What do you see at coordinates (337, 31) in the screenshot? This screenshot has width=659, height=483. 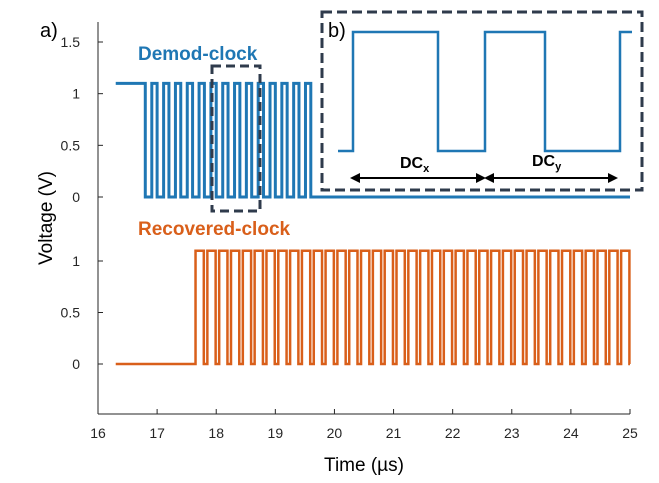 I see `panel-b-label: b)` at bounding box center [337, 31].